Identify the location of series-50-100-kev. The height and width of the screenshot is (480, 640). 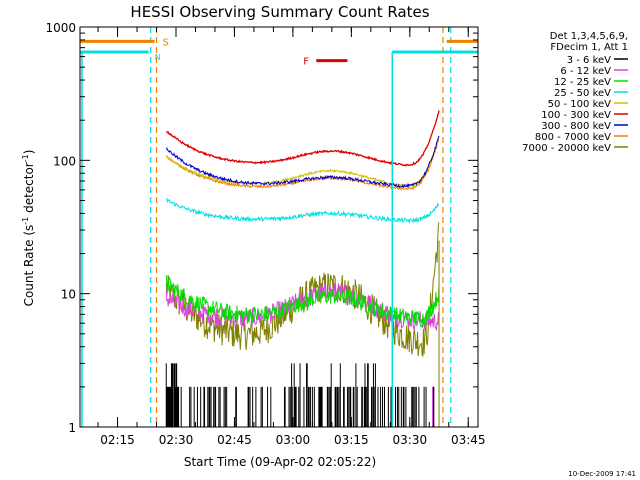
(302, 162).